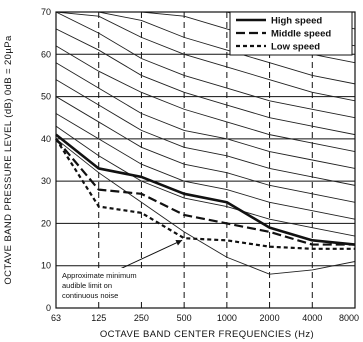 This screenshot has width=363, height=342. What do you see at coordinates (349, 318) in the screenshot?
I see `x-tick-label-8000: 8000` at bounding box center [349, 318].